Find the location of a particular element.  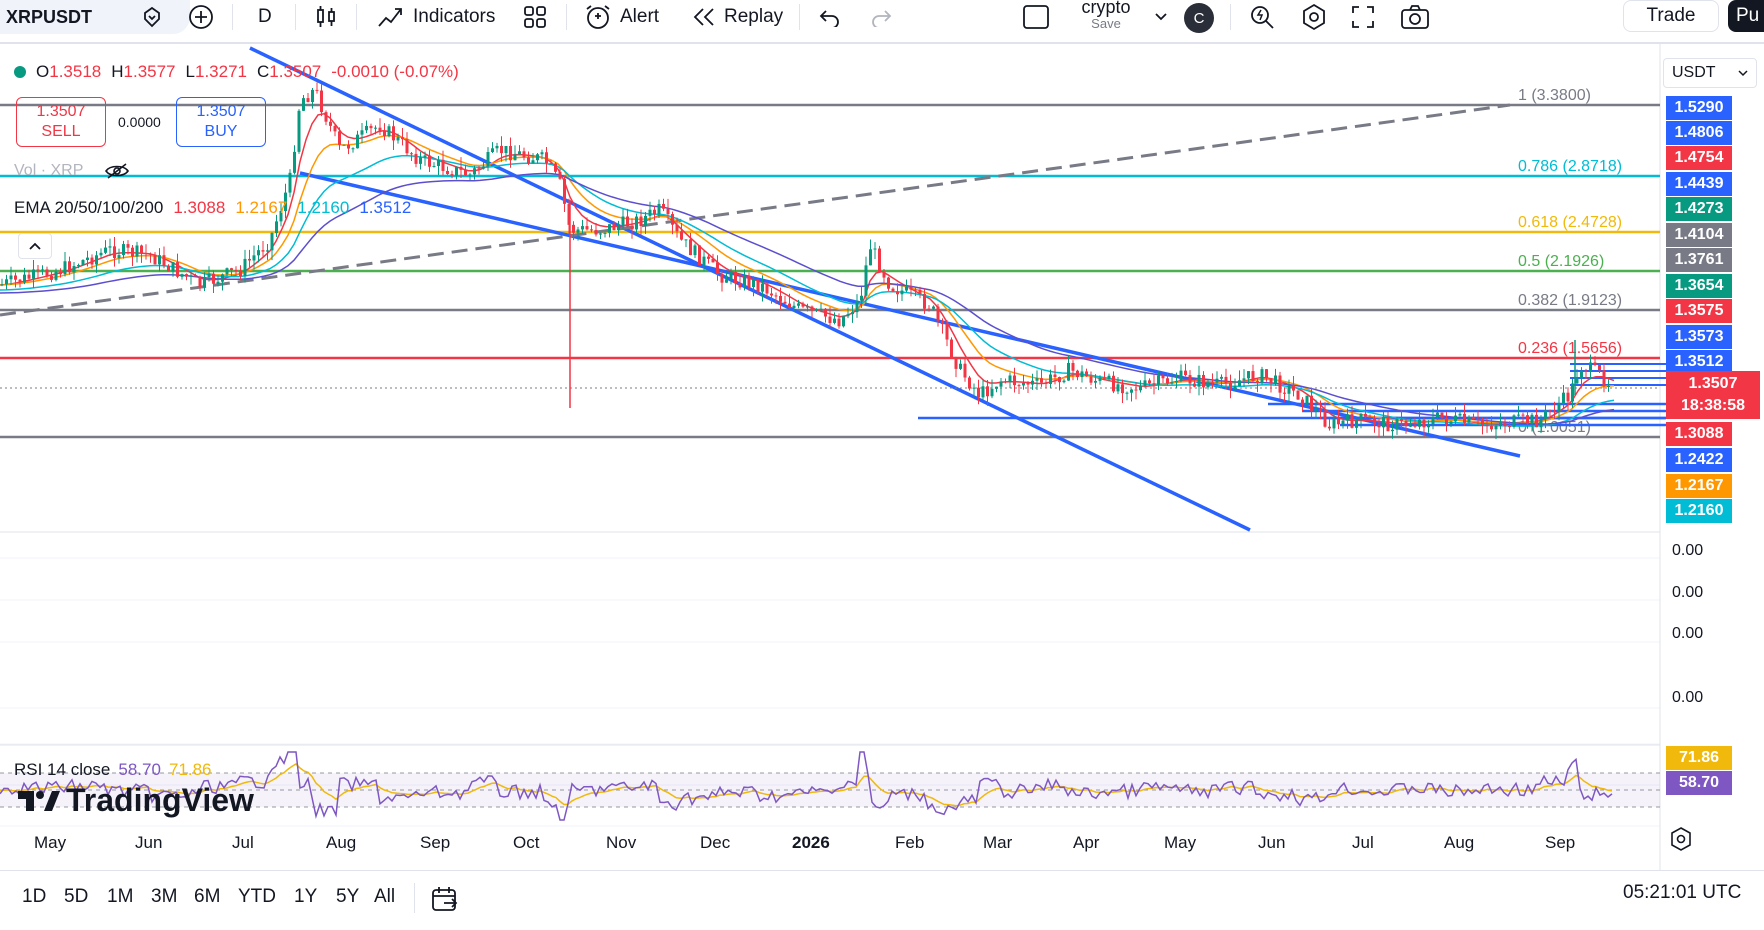

add-symbol-icon is located at coordinates (201, 17).